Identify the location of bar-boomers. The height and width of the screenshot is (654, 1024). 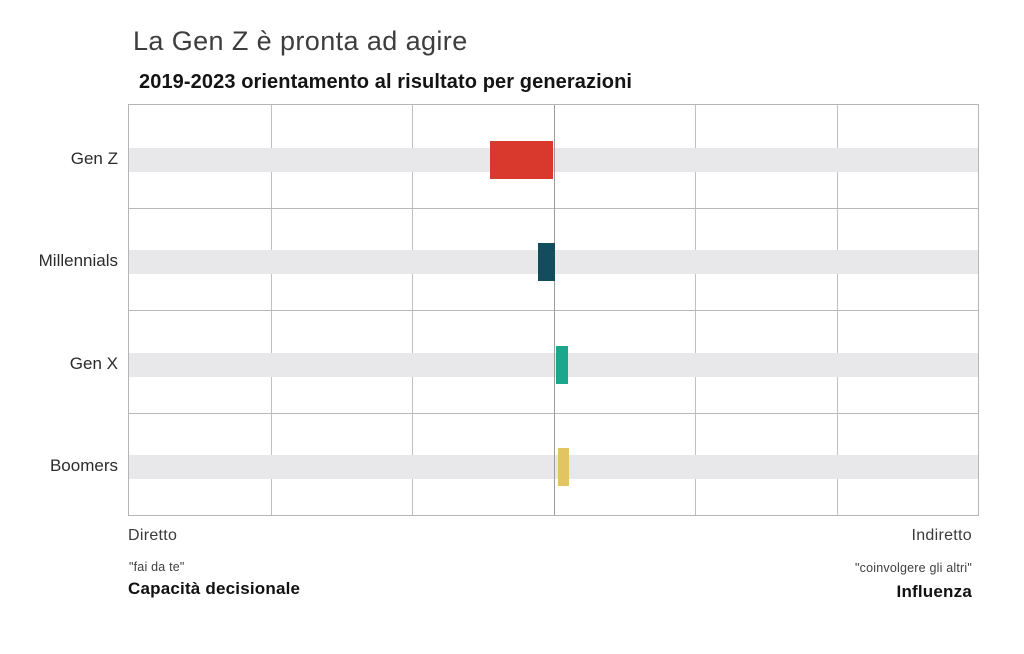
(563, 467).